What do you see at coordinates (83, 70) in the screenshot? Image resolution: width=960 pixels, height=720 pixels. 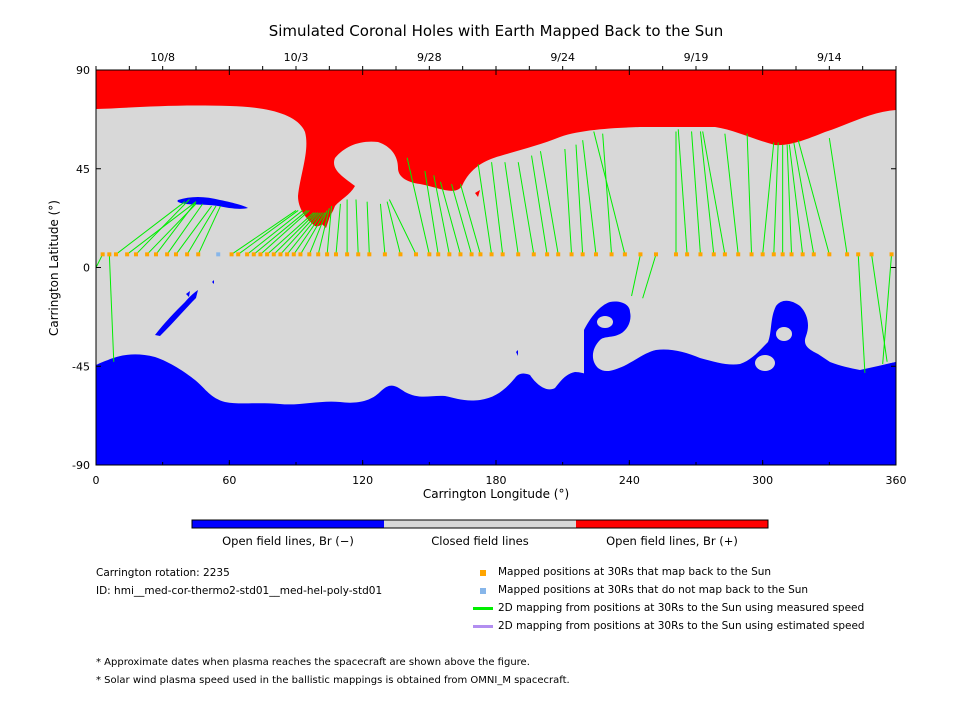 I see `y-tick-label: 90` at bounding box center [83, 70].